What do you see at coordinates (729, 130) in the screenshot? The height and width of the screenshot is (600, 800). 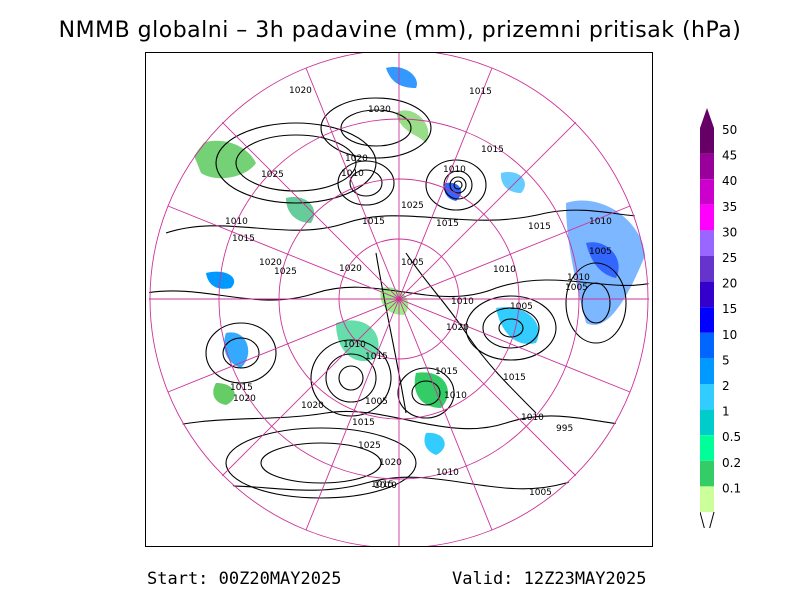 I see `colorbar-tick-label: 50` at bounding box center [729, 130].